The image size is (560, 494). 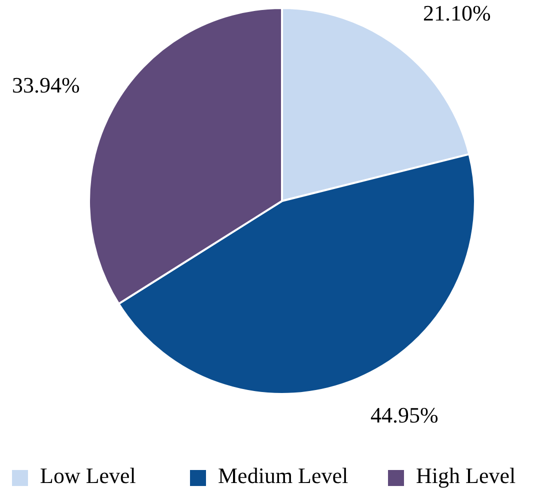 What do you see at coordinates (404, 415) in the screenshot?
I see `data-label: 44.95%` at bounding box center [404, 415].